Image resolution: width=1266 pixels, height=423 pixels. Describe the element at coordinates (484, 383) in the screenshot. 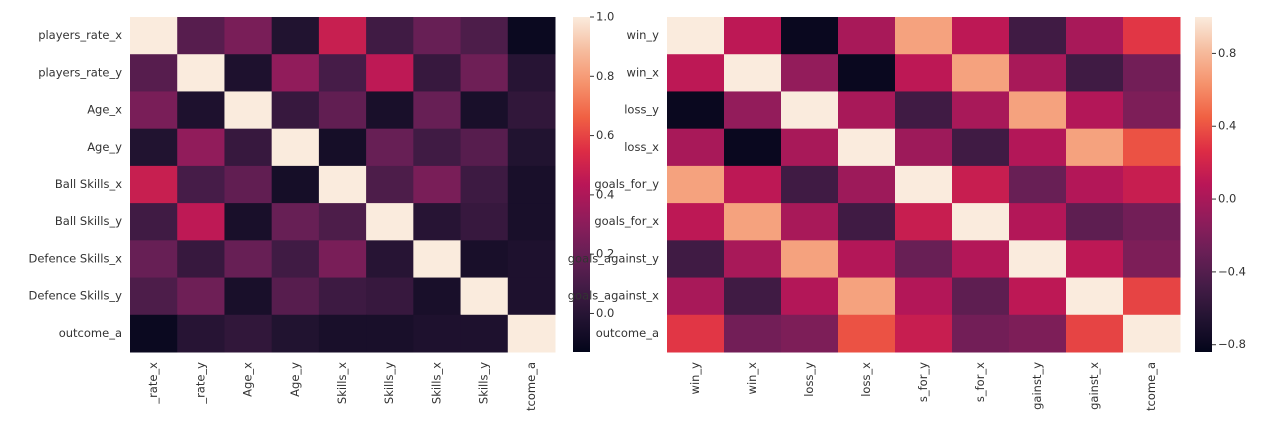

I see `x-tick-label: Skills_y` at that location.